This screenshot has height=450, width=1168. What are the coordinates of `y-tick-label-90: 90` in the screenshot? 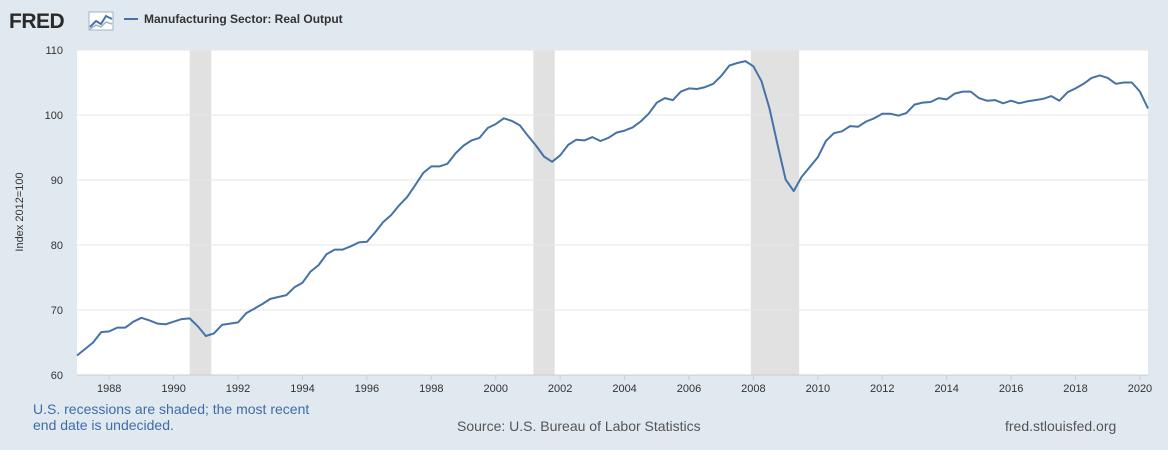 It's located at (57, 181).